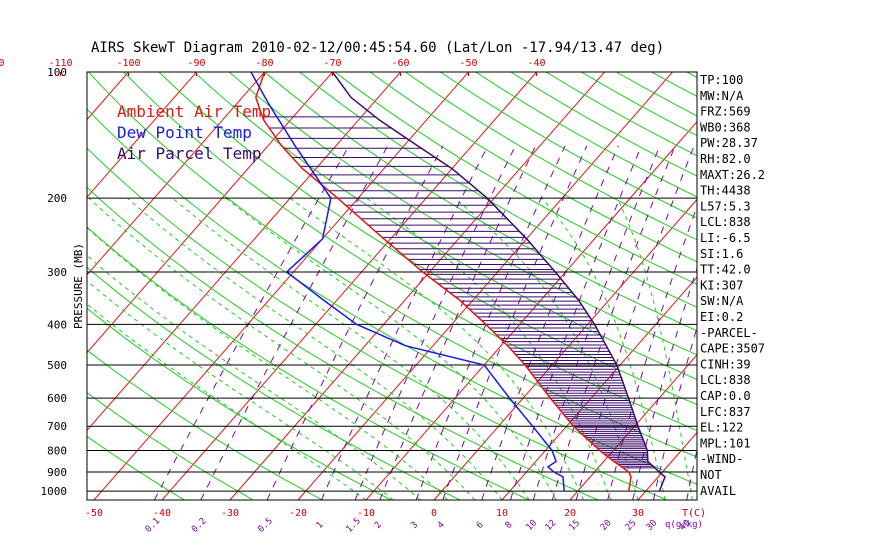  What do you see at coordinates (153, 525) in the screenshot?
I see `mixing-ratio-tick-label: 0.1` at bounding box center [153, 525].